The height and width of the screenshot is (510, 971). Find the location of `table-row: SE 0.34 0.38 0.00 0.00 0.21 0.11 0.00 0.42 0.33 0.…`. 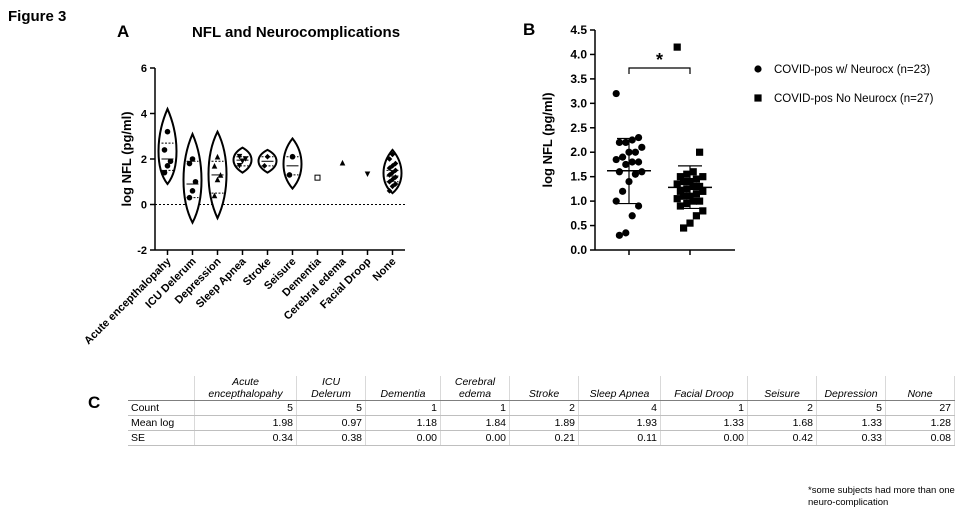

table-row: SE 0.34 0.38 0.00 0.00 0.21 0.11 0.00 0.42 0.33 0.… is located at coordinates (541, 438).